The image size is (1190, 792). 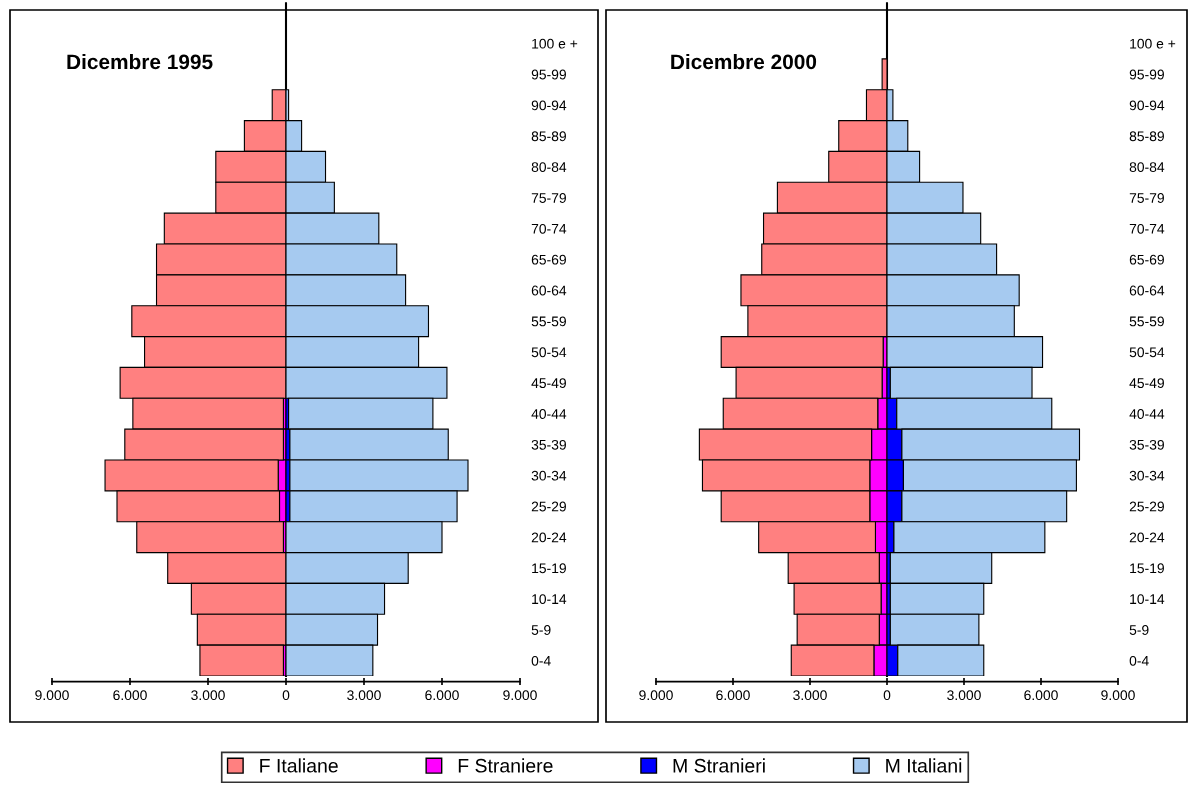 I want to click on legend-label: F Straniere, so click(x=505, y=765).